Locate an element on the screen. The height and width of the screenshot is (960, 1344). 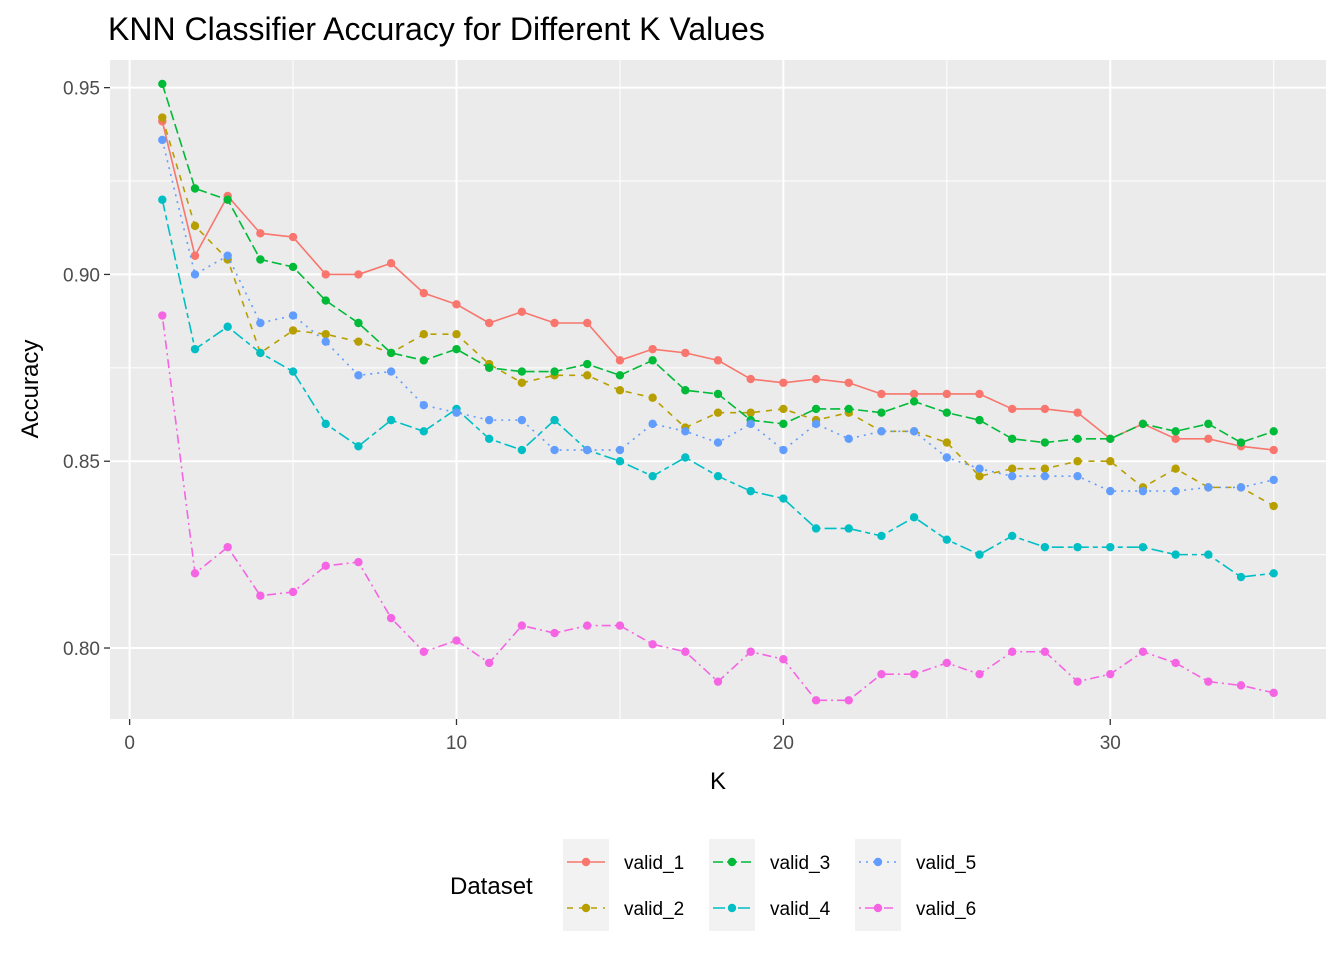
legend-item-valid_1: valid_1 is located at coordinates (623, 862).